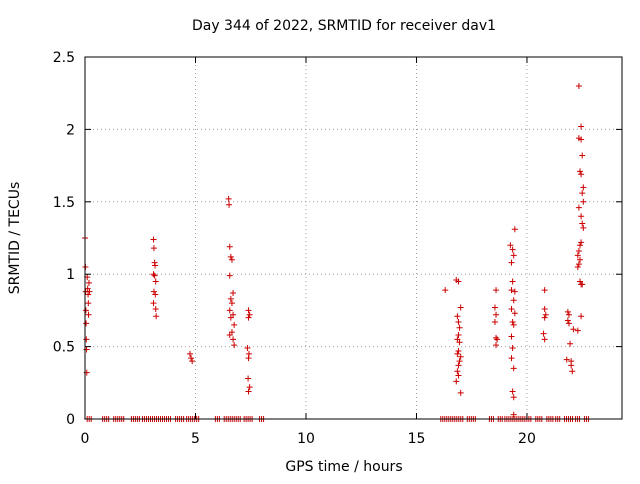 This screenshot has height=484, width=640. I want to click on y-tick-label: 2.5, so click(64, 58).